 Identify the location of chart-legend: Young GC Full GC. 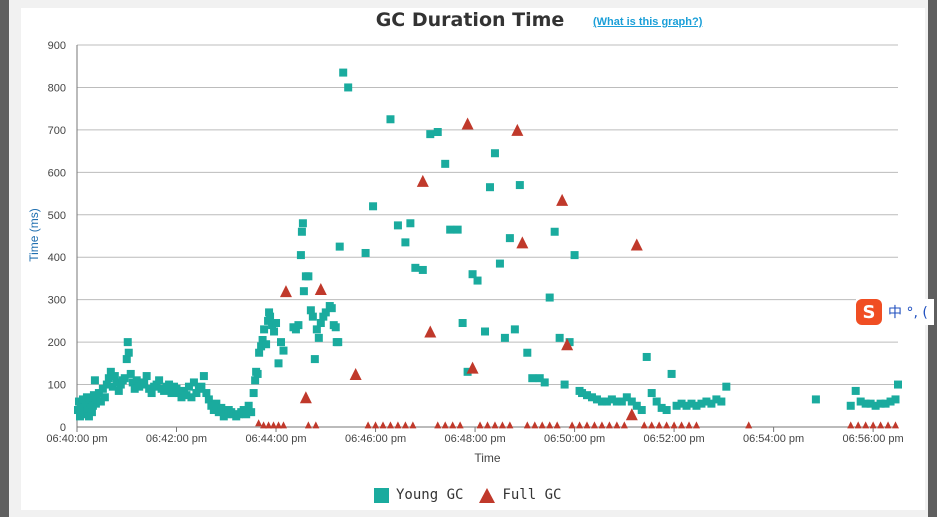
(475, 495).